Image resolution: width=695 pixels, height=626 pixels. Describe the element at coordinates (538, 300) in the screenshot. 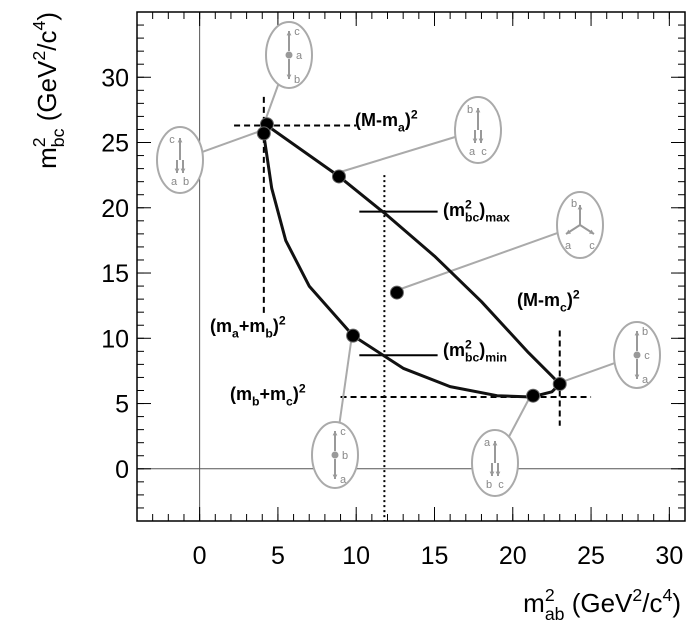

I see `text-part: (M-m` at that location.